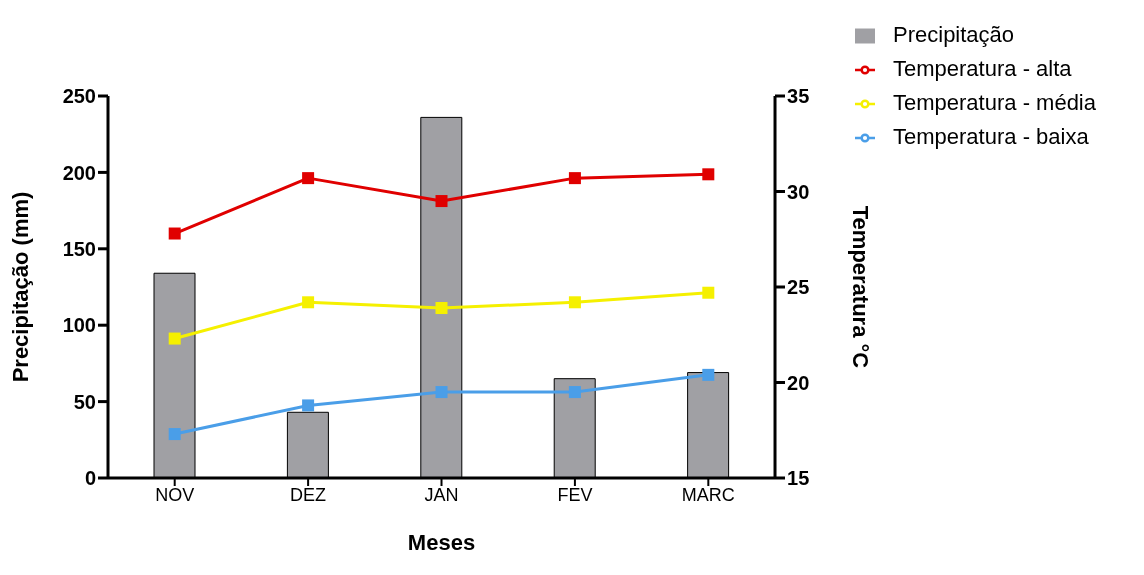  What do you see at coordinates (79, 248) in the screenshot?
I see `y-tick-label: 150` at bounding box center [79, 248].